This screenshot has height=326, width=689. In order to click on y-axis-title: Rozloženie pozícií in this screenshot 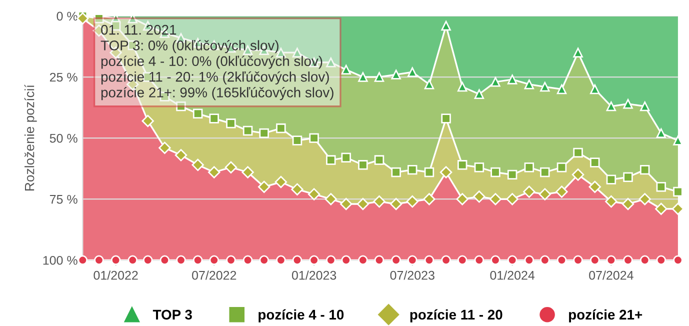, I will do `click(30, 137)`.